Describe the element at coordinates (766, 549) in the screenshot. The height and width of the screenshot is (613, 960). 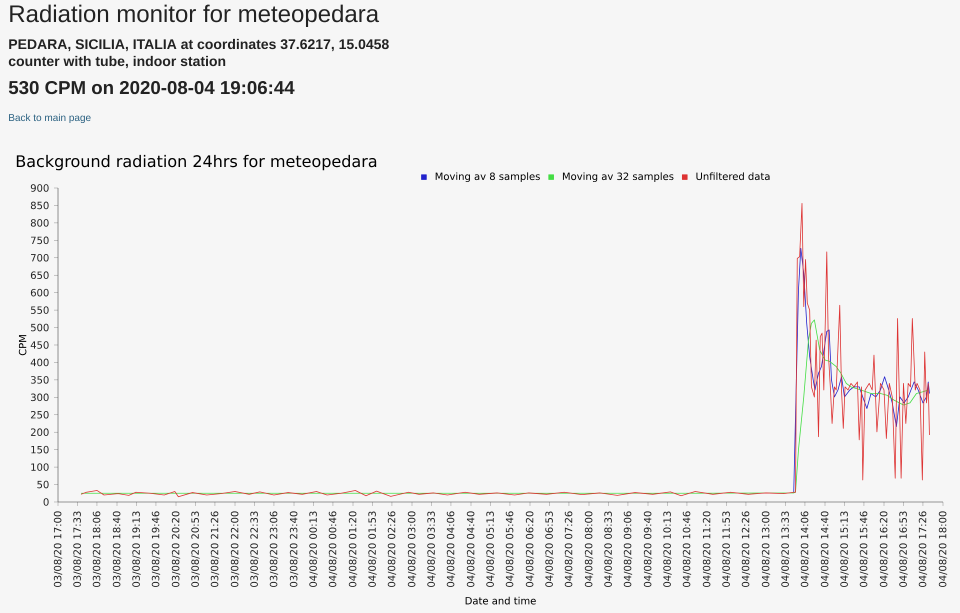
I see `x-tick-label: 04/08/20 13:00` at that location.